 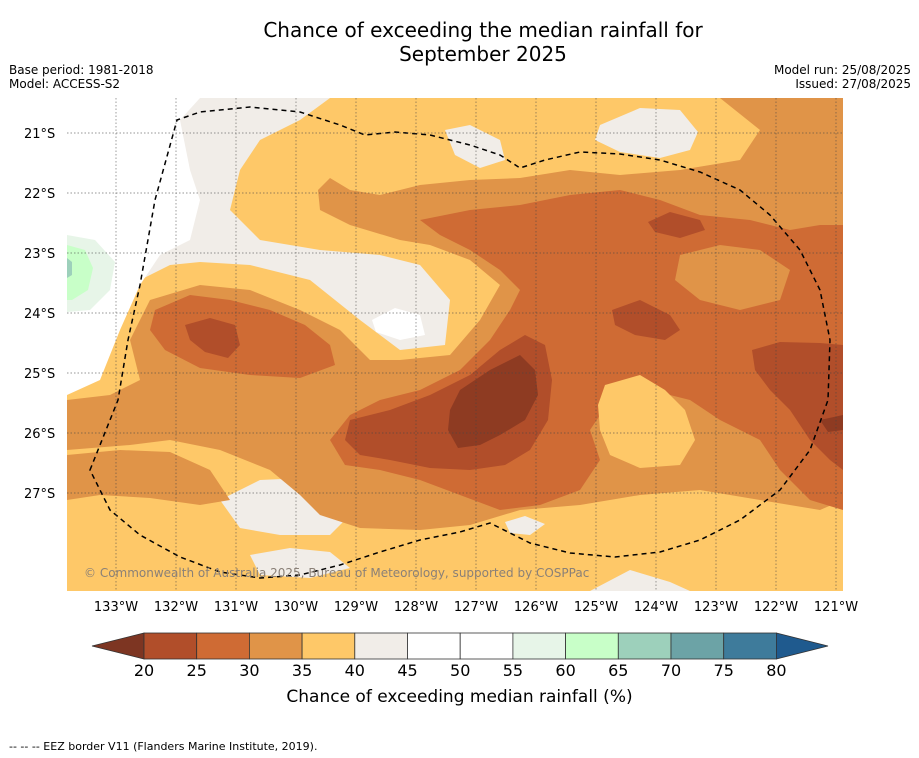 What do you see at coordinates (249, 670) in the screenshot?
I see `colorbar-tick: 30` at bounding box center [249, 670].